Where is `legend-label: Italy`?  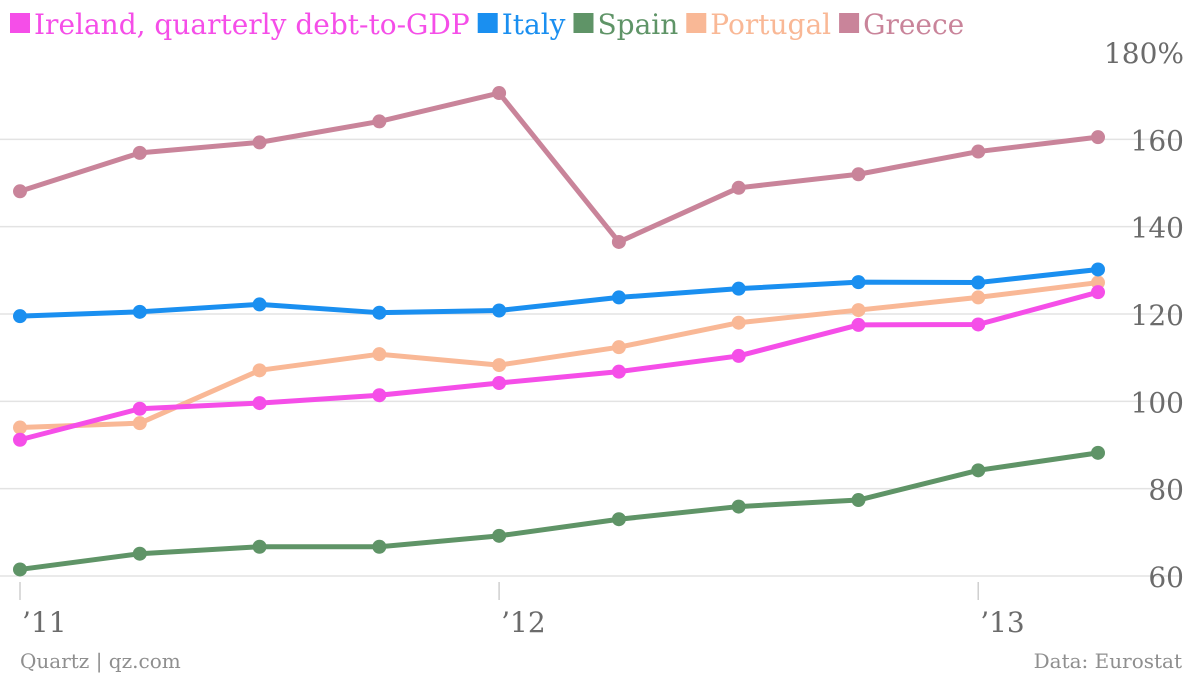
legend-label: Italy is located at coordinates (534, 24).